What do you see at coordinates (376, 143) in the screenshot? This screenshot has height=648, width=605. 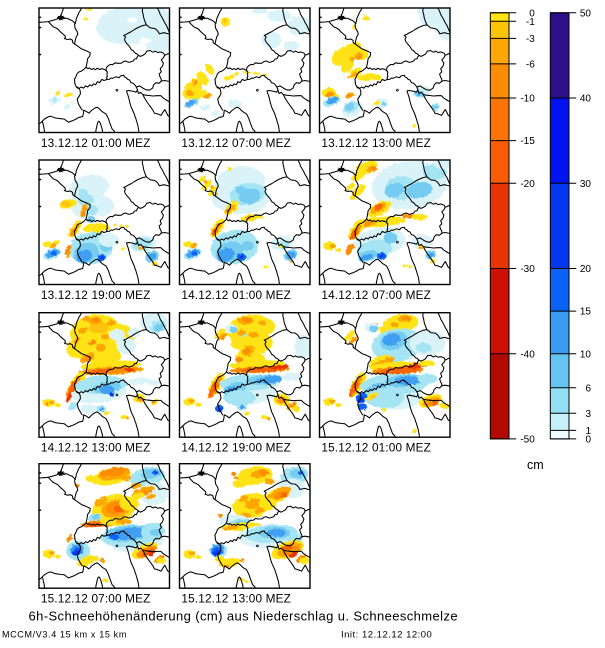 I see `svg-text: 13.12.12 13:00 MEZ` at bounding box center [376, 143].